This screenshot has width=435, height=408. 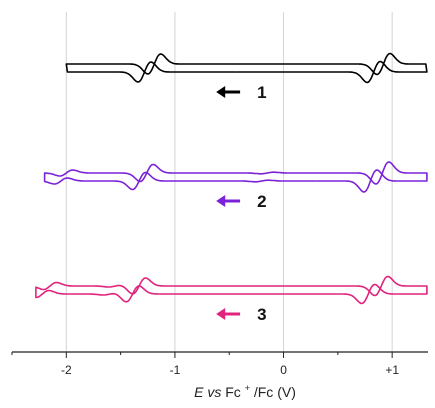 What do you see at coordinates (392, 370) in the screenshot?
I see `x-tick-label: +1` at bounding box center [392, 370].